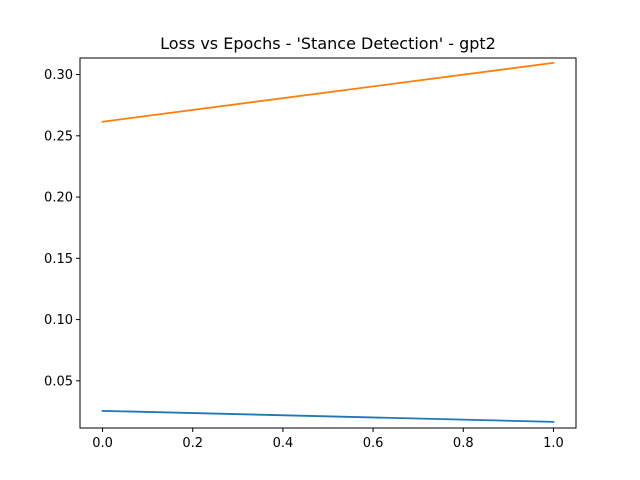 This screenshot has height=480, width=640. What do you see at coordinates (373, 443) in the screenshot?
I see `x-tick-label: 0.6` at bounding box center [373, 443].